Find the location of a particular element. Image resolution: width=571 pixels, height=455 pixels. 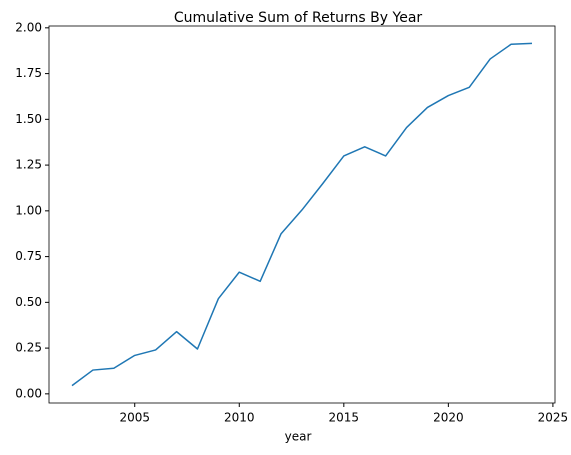

y-tick-label: 2.00 is located at coordinates (28, 27).